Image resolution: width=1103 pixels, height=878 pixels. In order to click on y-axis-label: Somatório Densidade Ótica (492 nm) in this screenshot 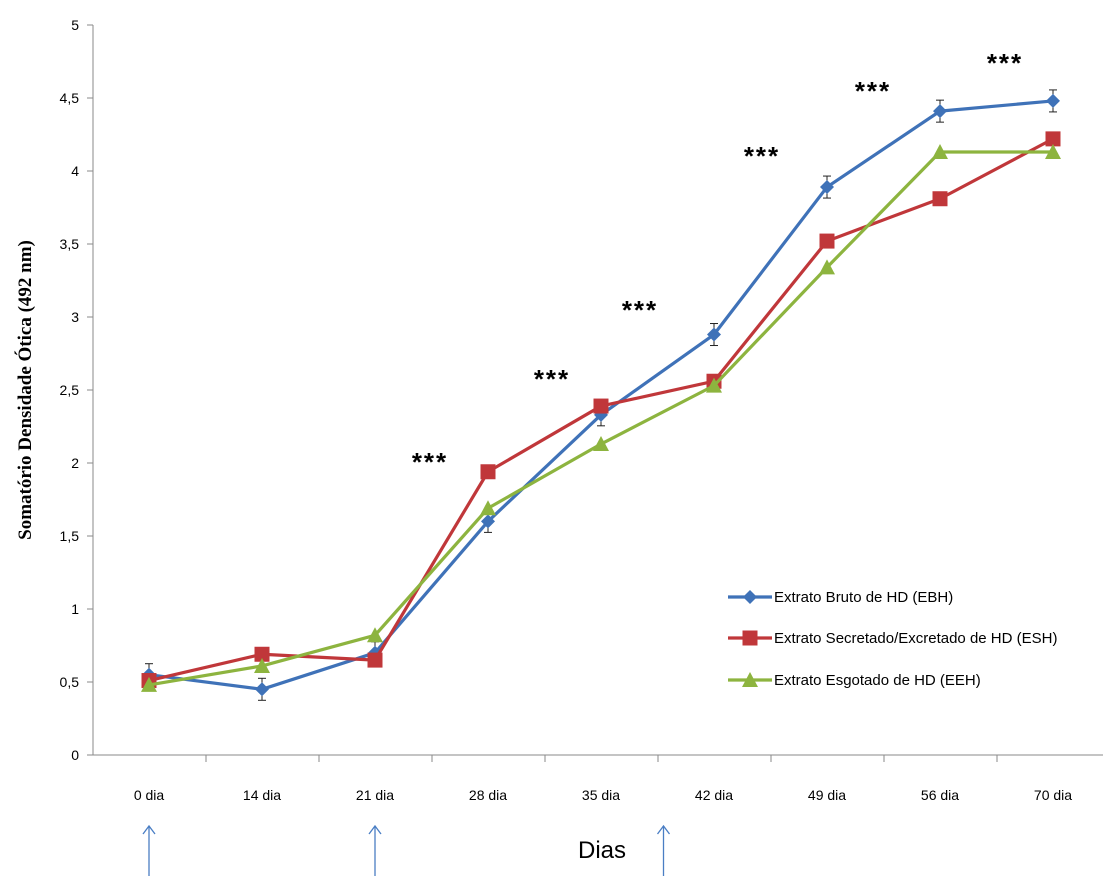, I will do `click(25, 390)`.